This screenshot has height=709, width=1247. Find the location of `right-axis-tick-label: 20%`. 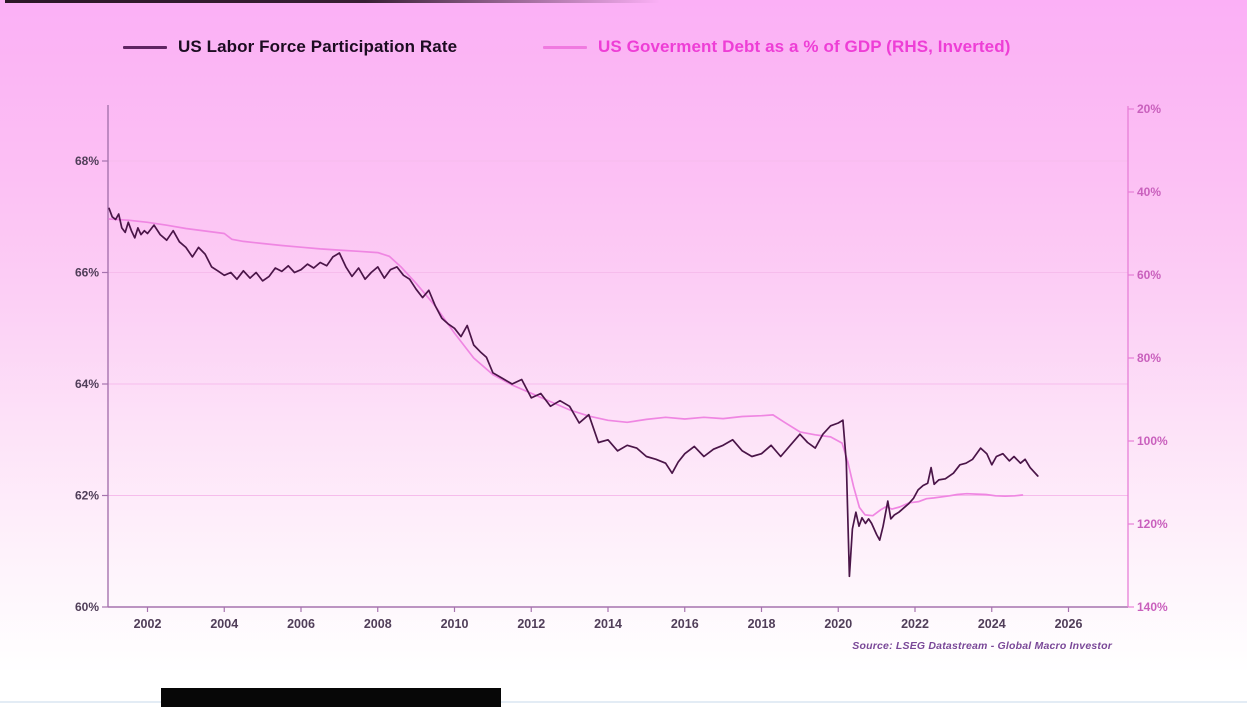

right-axis-tick-label: 20% is located at coordinates (1149, 109).